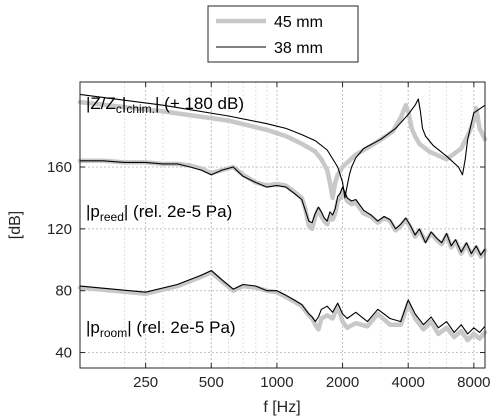  I want to click on legend: 45 mm 38 mm, so click(283, 34).